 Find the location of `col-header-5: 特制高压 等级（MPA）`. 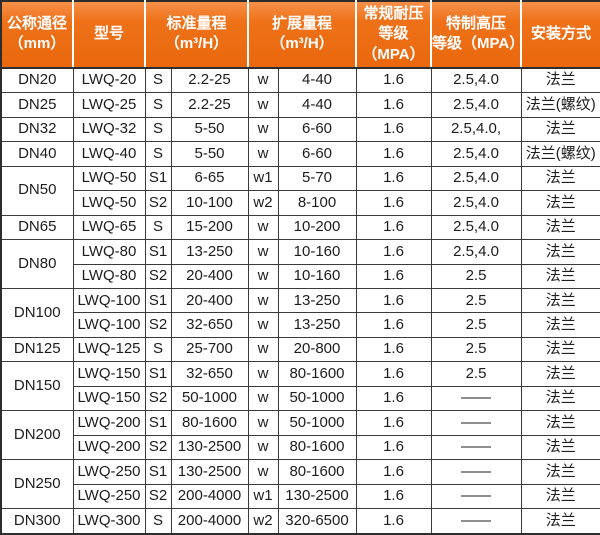

col-header-5: 特制高压 等级（MPA） is located at coordinates (477, 35).